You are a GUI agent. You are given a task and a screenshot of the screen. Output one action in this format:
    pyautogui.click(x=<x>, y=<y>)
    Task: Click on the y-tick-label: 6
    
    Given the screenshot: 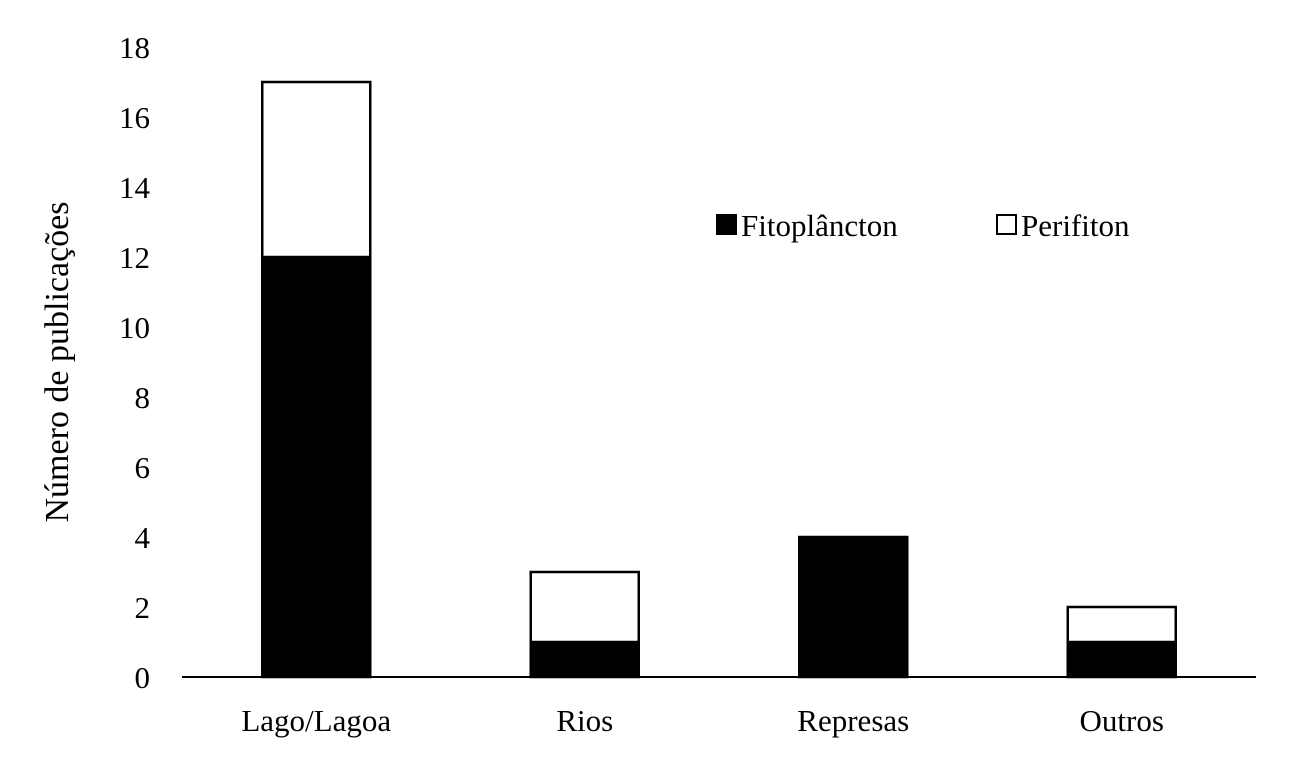 What is the action you would take?
    pyautogui.click(x=143, y=467)
    